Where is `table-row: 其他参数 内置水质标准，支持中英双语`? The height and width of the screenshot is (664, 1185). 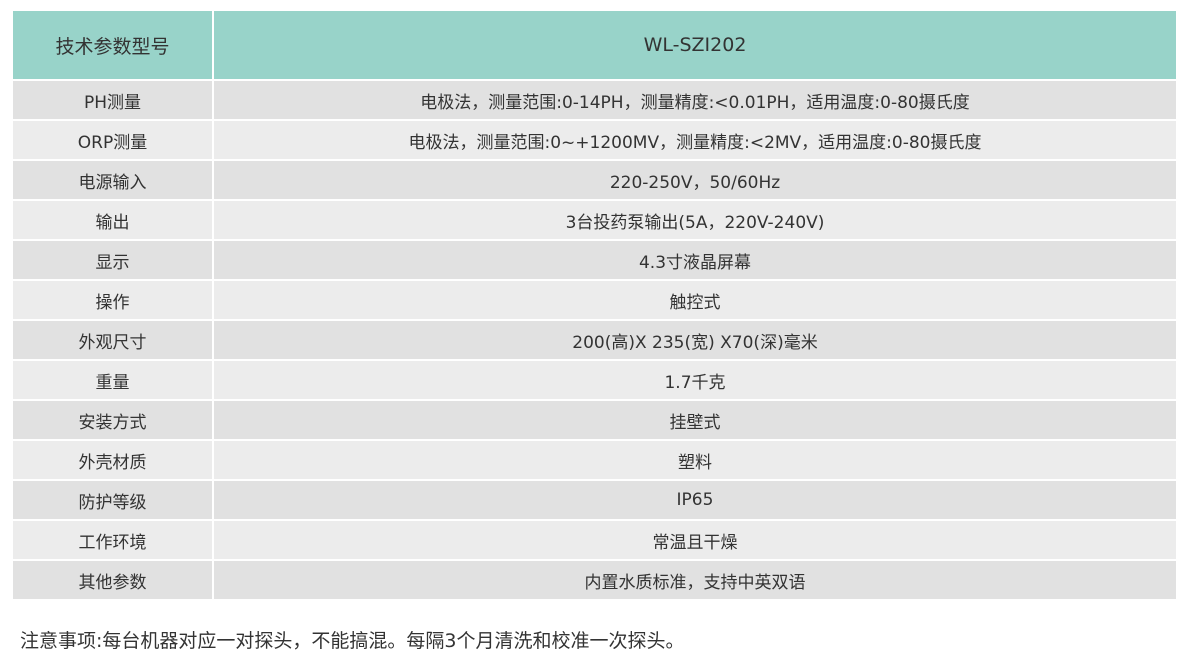 table-row: 其他参数 内置水质标准，支持中英双语 is located at coordinates (594, 580).